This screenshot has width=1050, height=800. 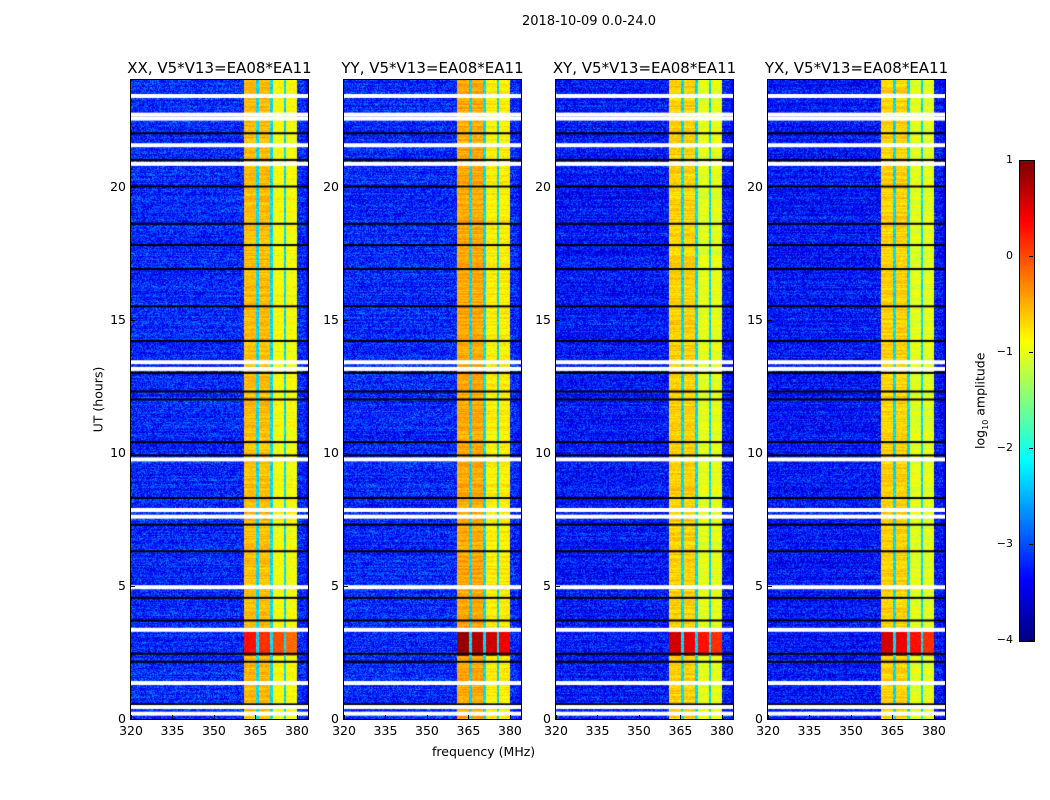 What do you see at coordinates (1009, 255) in the screenshot?
I see `colorbar-tick-label: 0` at bounding box center [1009, 255].